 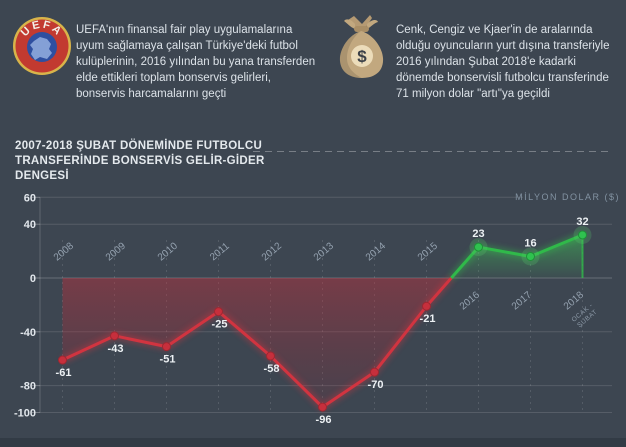 What do you see at coordinates (376, 251) in the screenshot?
I see `year-label: 2014` at bounding box center [376, 251].